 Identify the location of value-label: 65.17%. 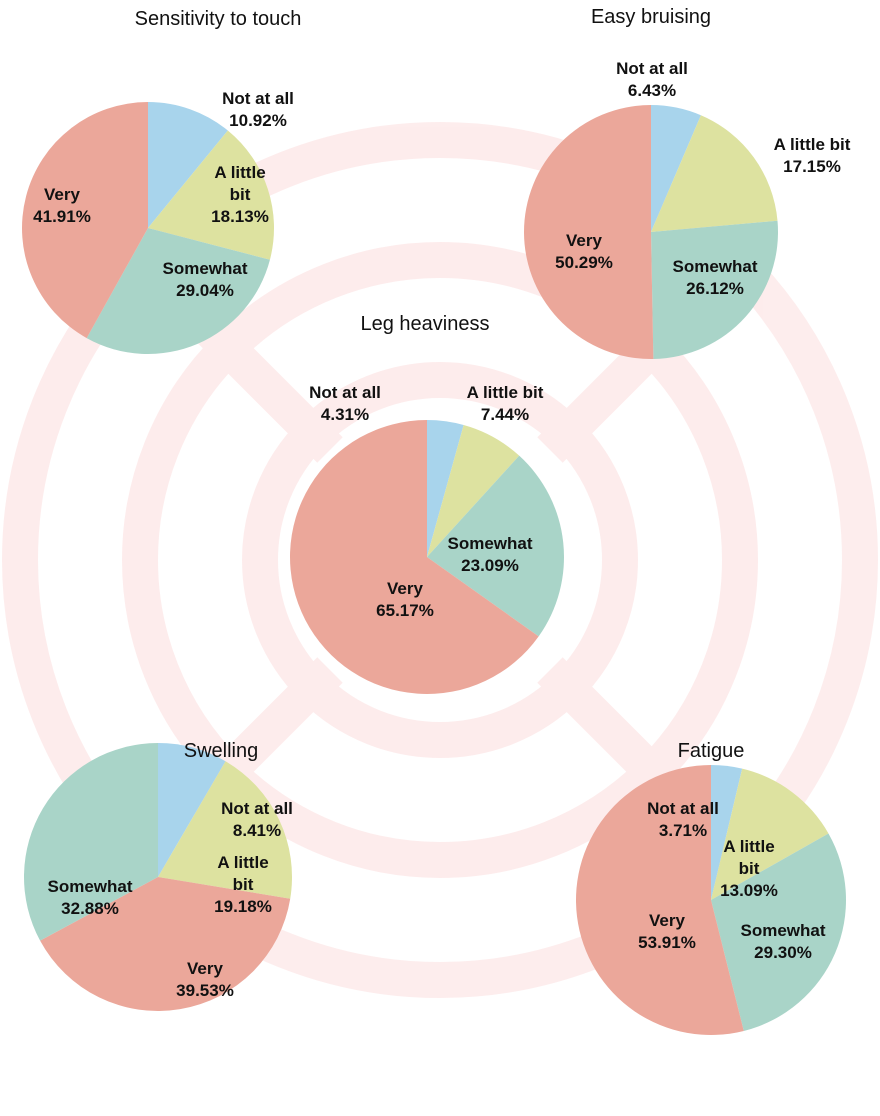
(405, 610).